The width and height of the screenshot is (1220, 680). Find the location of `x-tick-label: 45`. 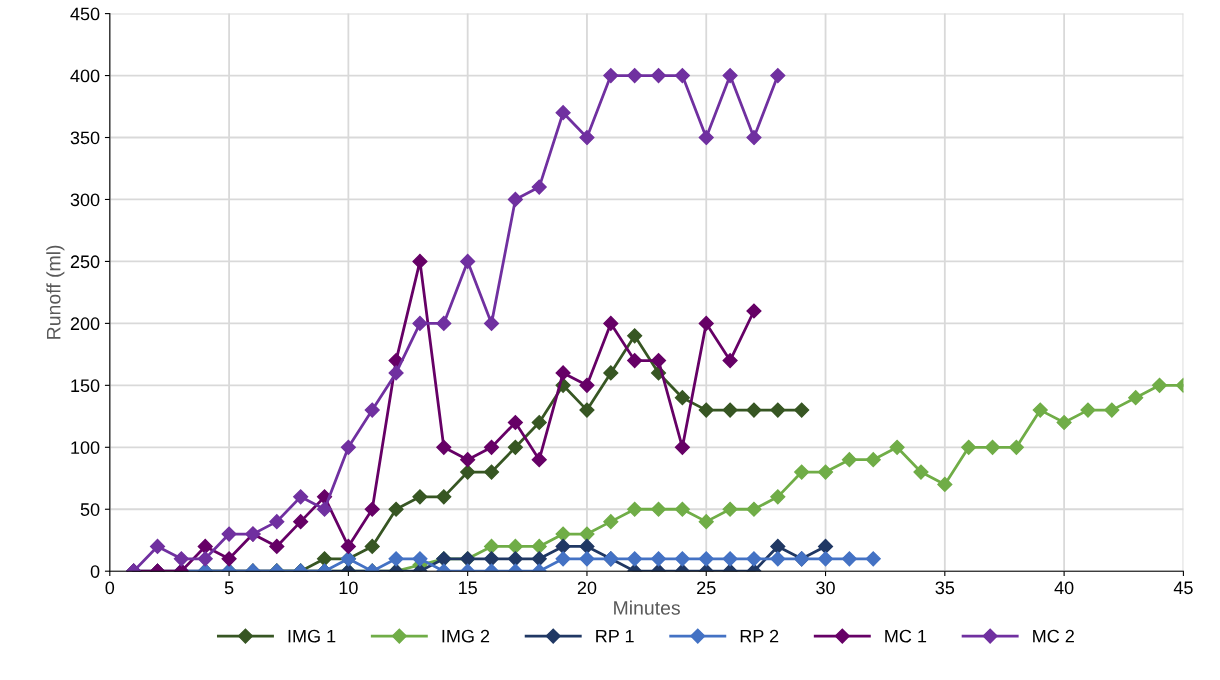

x-tick-label: 45 is located at coordinates (1183, 588).